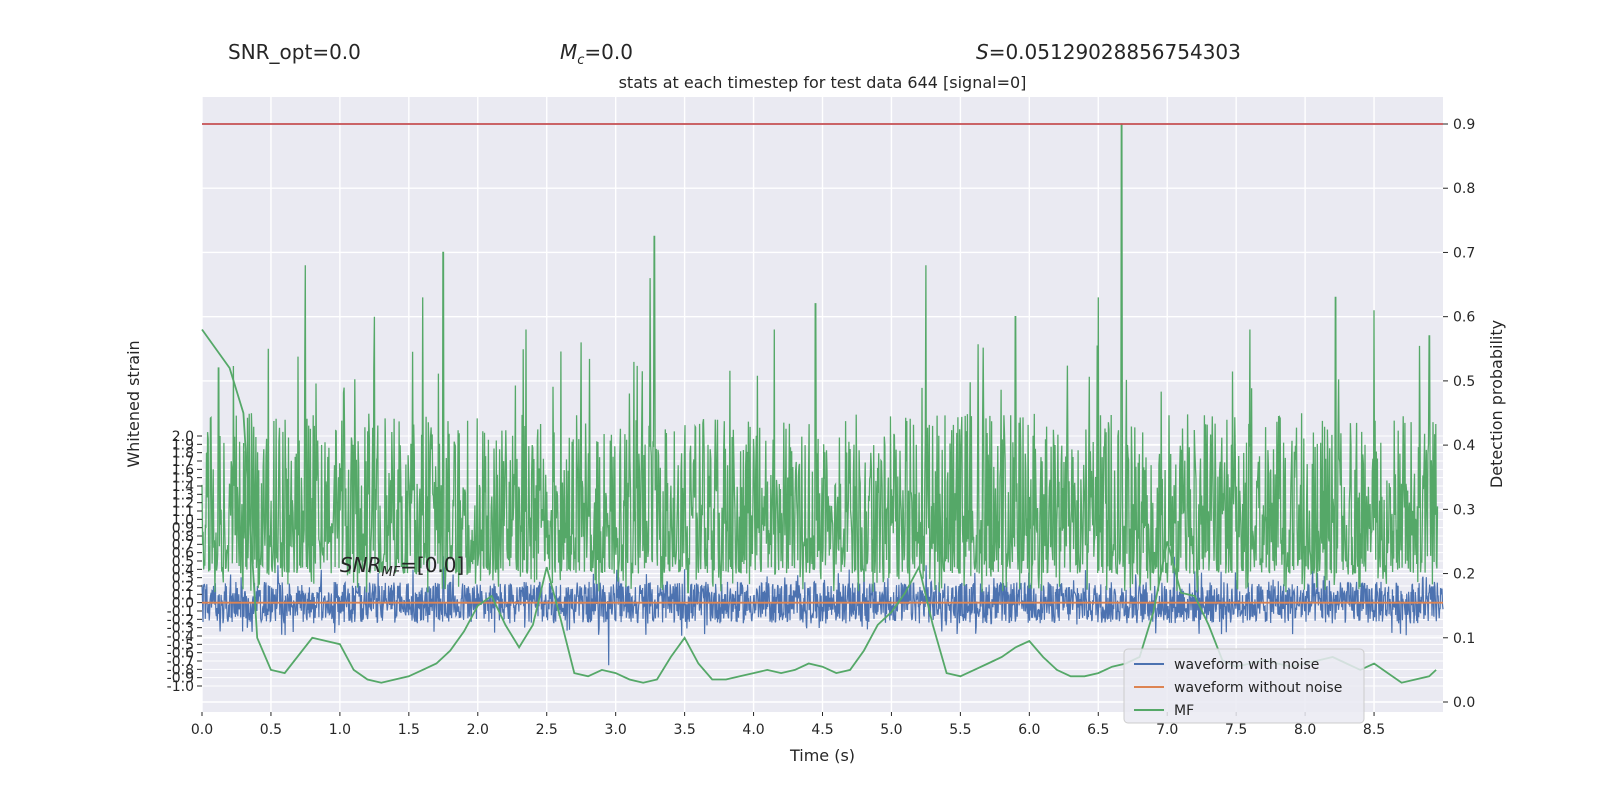 The height and width of the screenshot is (800, 1600). Describe the element at coordinates (180, 629) in the screenshot. I see `left-tick-label: -0.3` at that location.